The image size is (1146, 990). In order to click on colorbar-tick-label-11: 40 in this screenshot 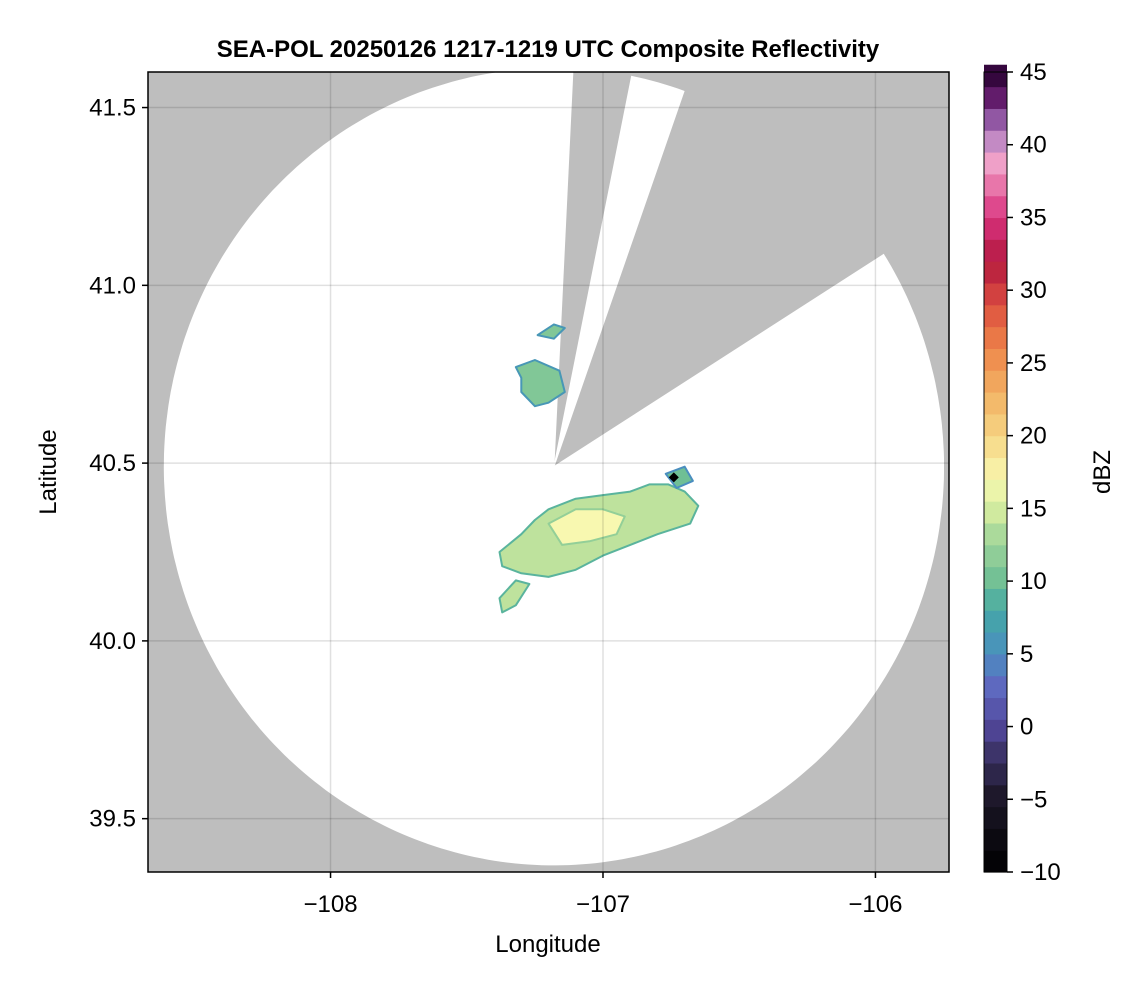, I will do `click(1033, 145)`.